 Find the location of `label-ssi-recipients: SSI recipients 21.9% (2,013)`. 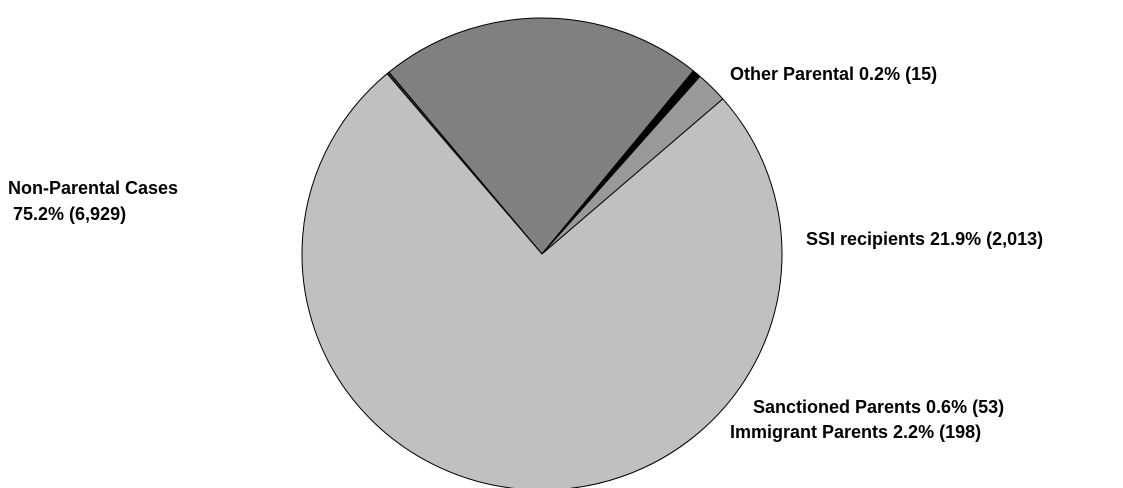

label-ssi-recipients: SSI recipients 21.9% (2,013) is located at coordinates (924, 239).